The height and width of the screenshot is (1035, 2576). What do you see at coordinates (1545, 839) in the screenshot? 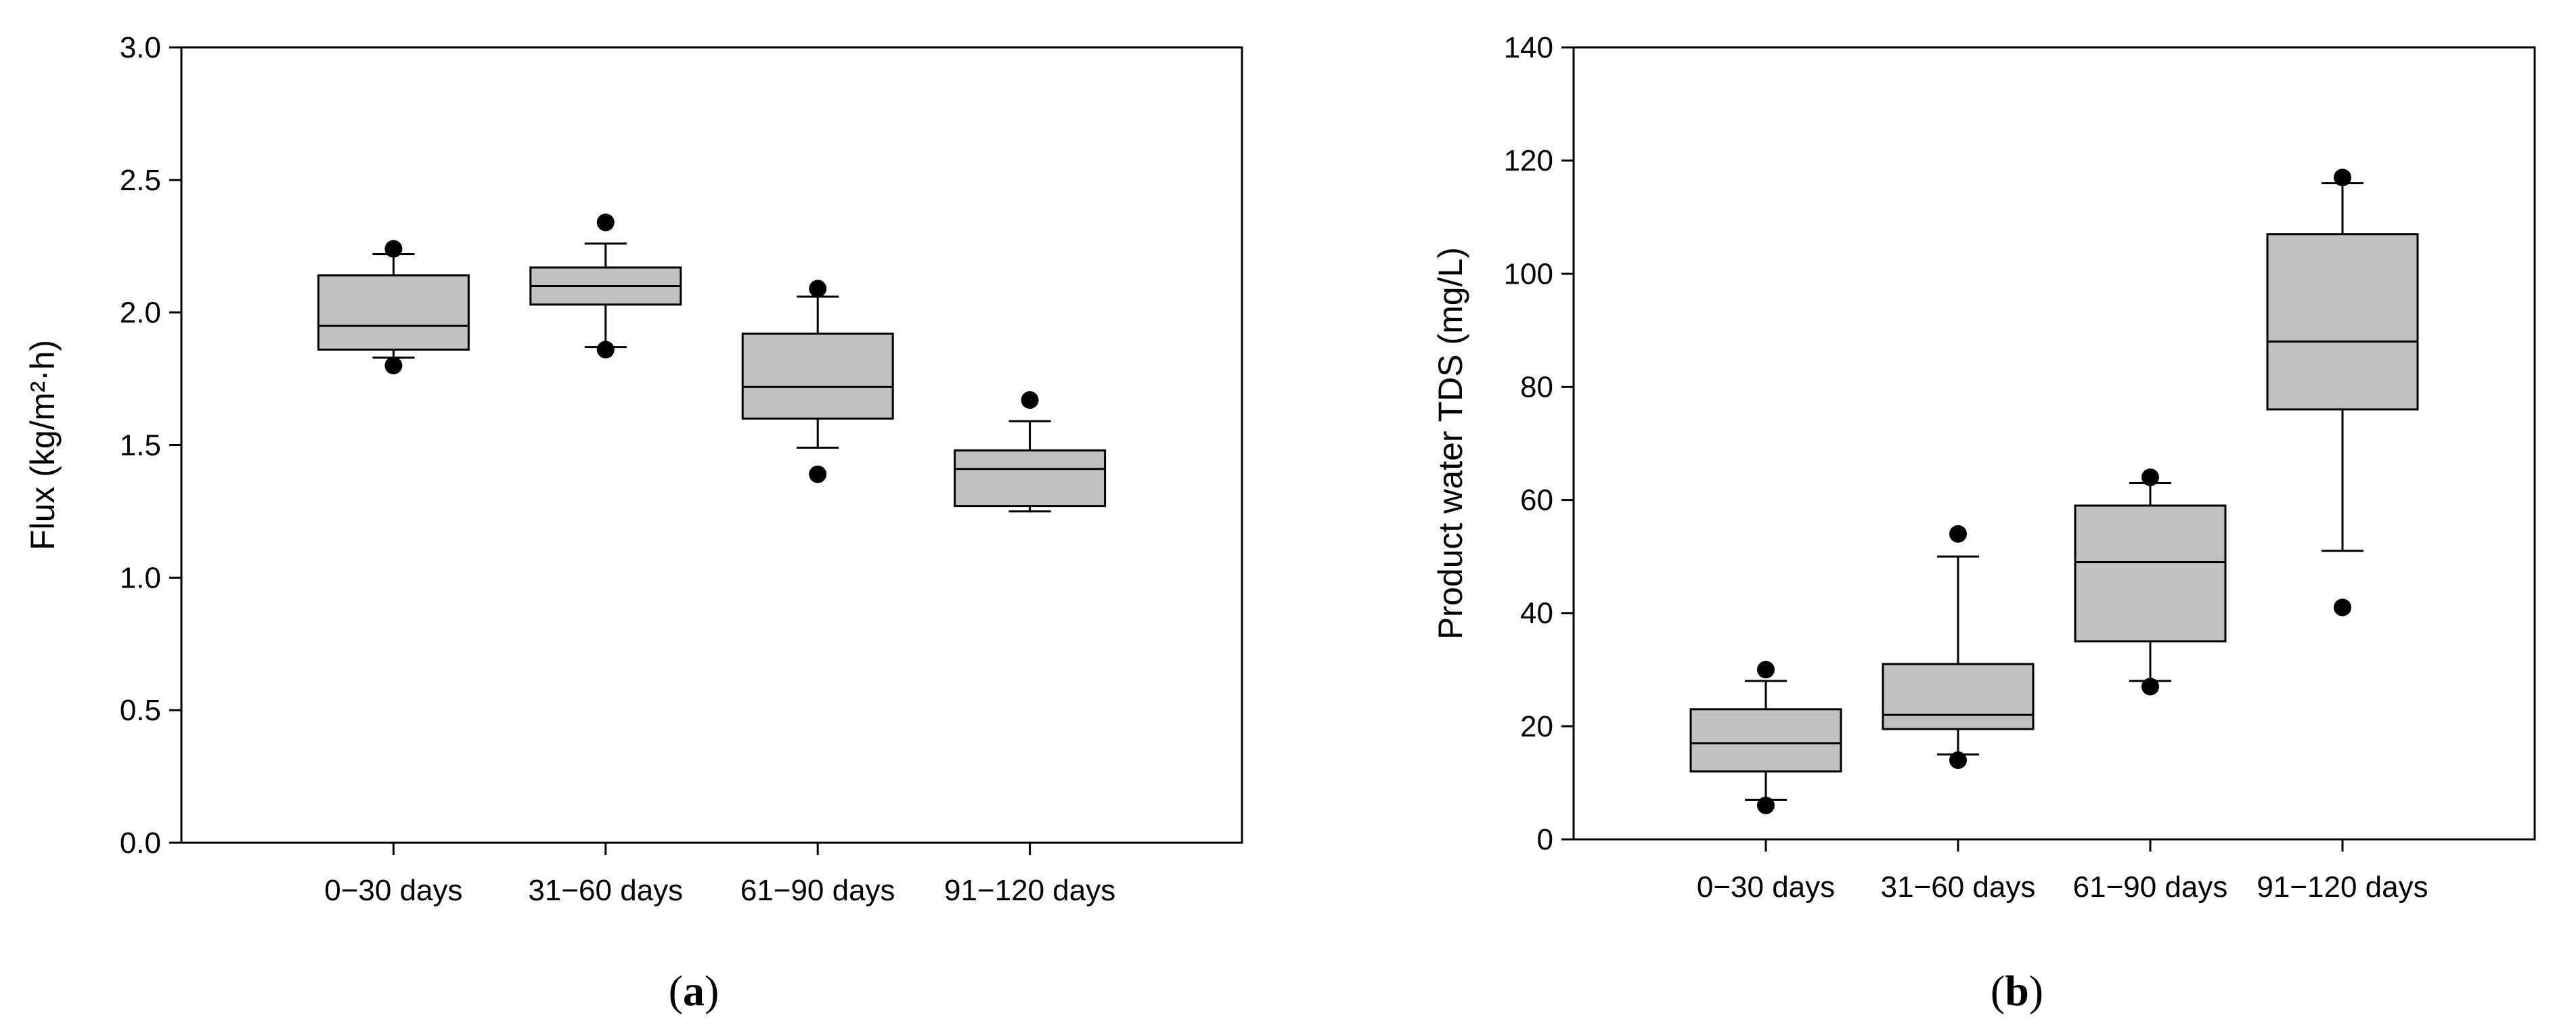
I see `y-tick-label: 0` at bounding box center [1545, 839].